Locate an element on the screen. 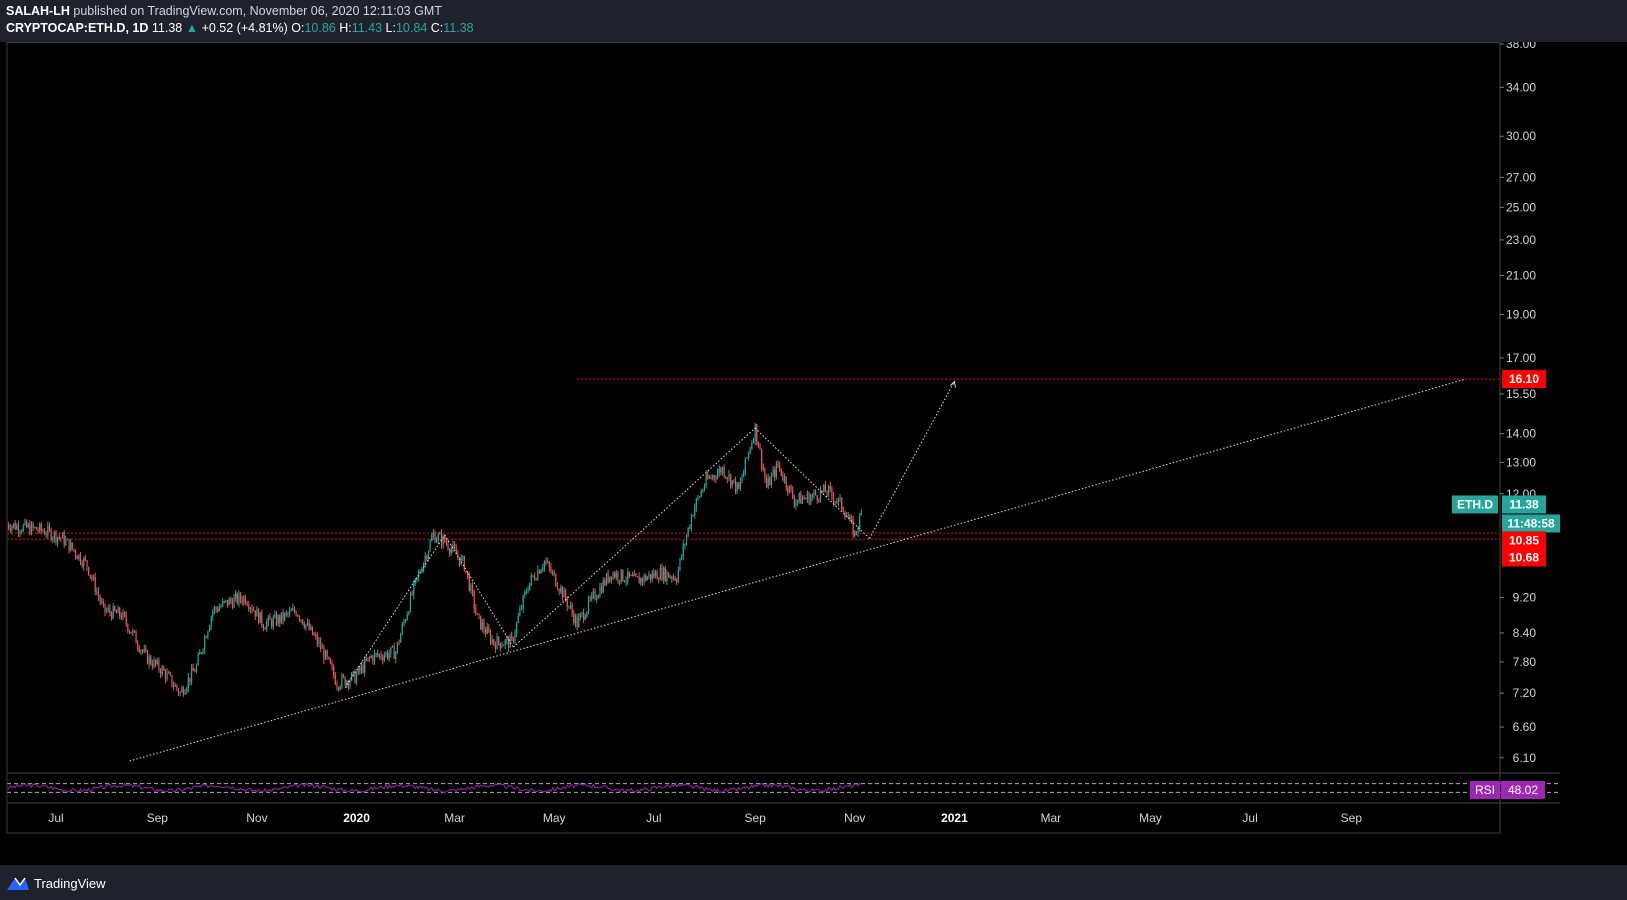  time-tick-label: 2020 is located at coordinates (356, 818).